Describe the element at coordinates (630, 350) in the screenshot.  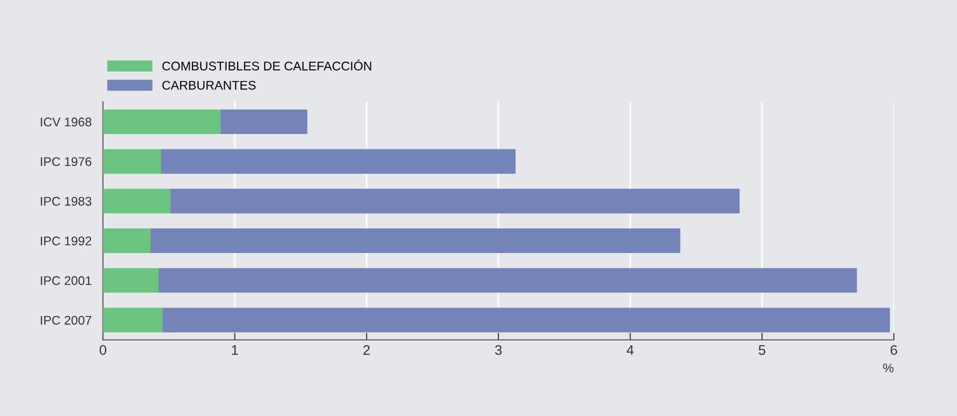
I see `x-tick-label: 4` at that location.